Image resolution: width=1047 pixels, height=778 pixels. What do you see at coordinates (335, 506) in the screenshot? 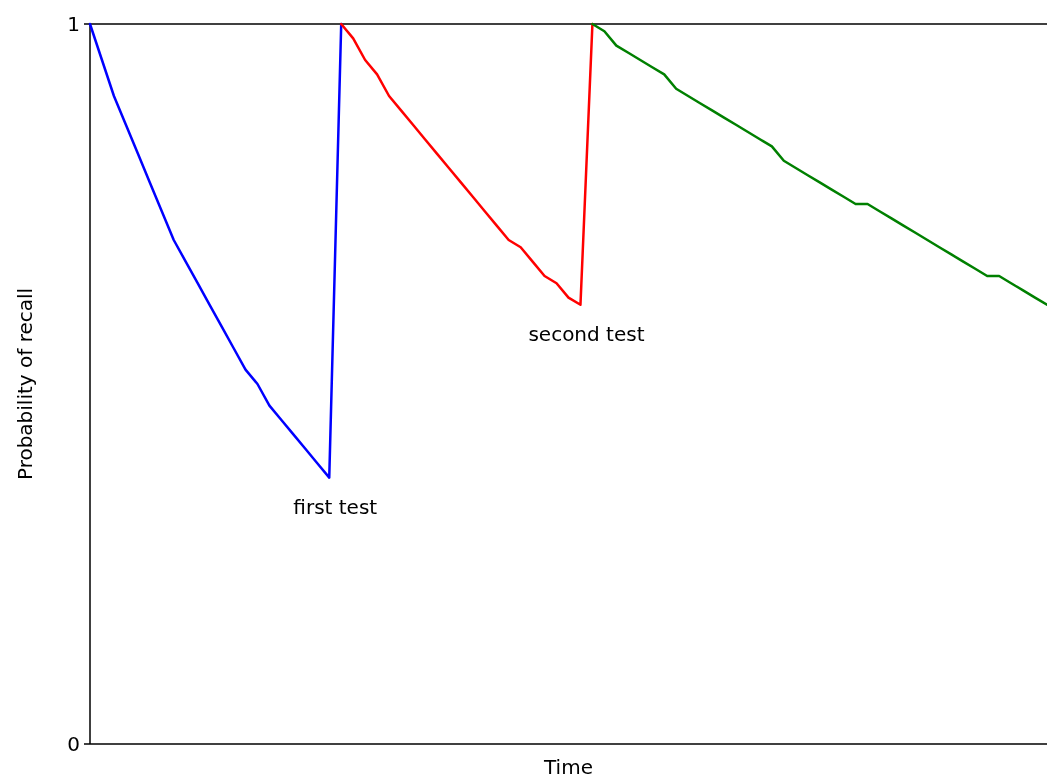
I see `annotation: first test` at bounding box center [335, 506].